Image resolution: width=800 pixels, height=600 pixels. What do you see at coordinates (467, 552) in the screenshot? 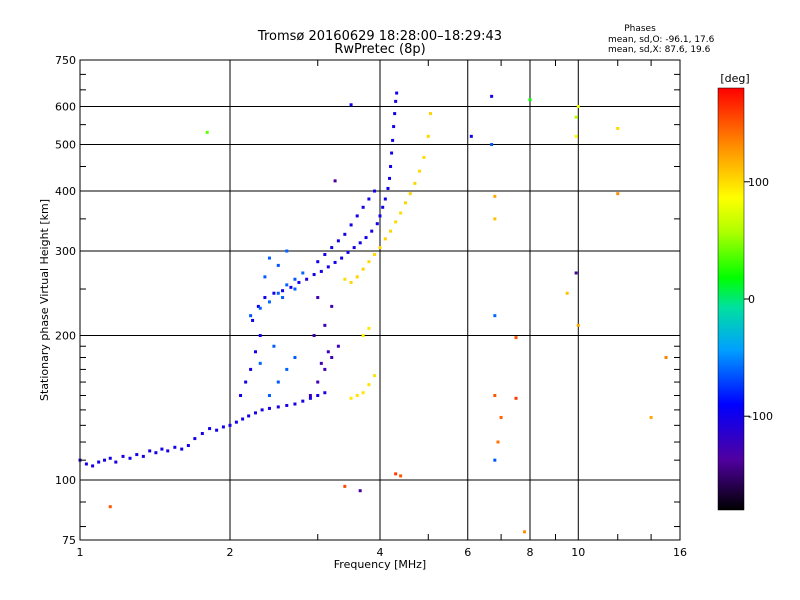
I see `x-tick-label: 6` at bounding box center [467, 552].